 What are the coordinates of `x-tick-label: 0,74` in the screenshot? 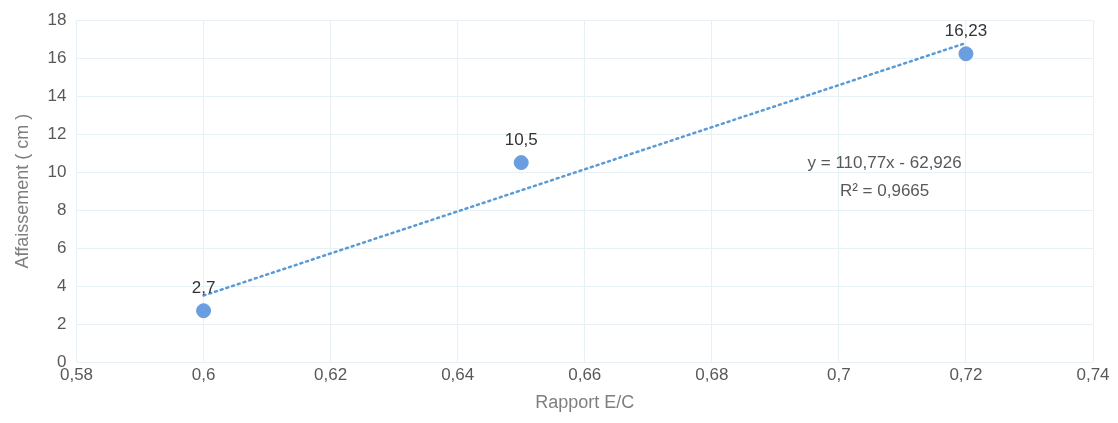 It's located at (1093, 374).